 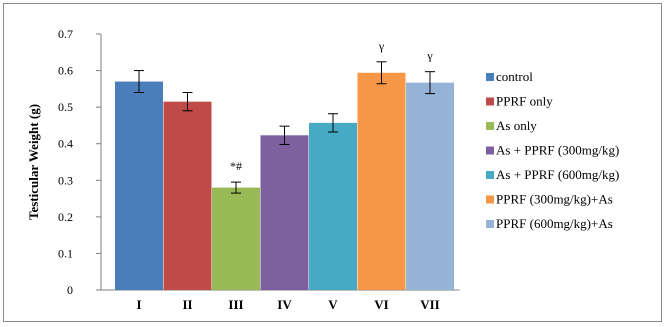 What do you see at coordinates (284, 304) in the screenshot?
I see `x-tick-label: IV` at bounding box center [284, 304].